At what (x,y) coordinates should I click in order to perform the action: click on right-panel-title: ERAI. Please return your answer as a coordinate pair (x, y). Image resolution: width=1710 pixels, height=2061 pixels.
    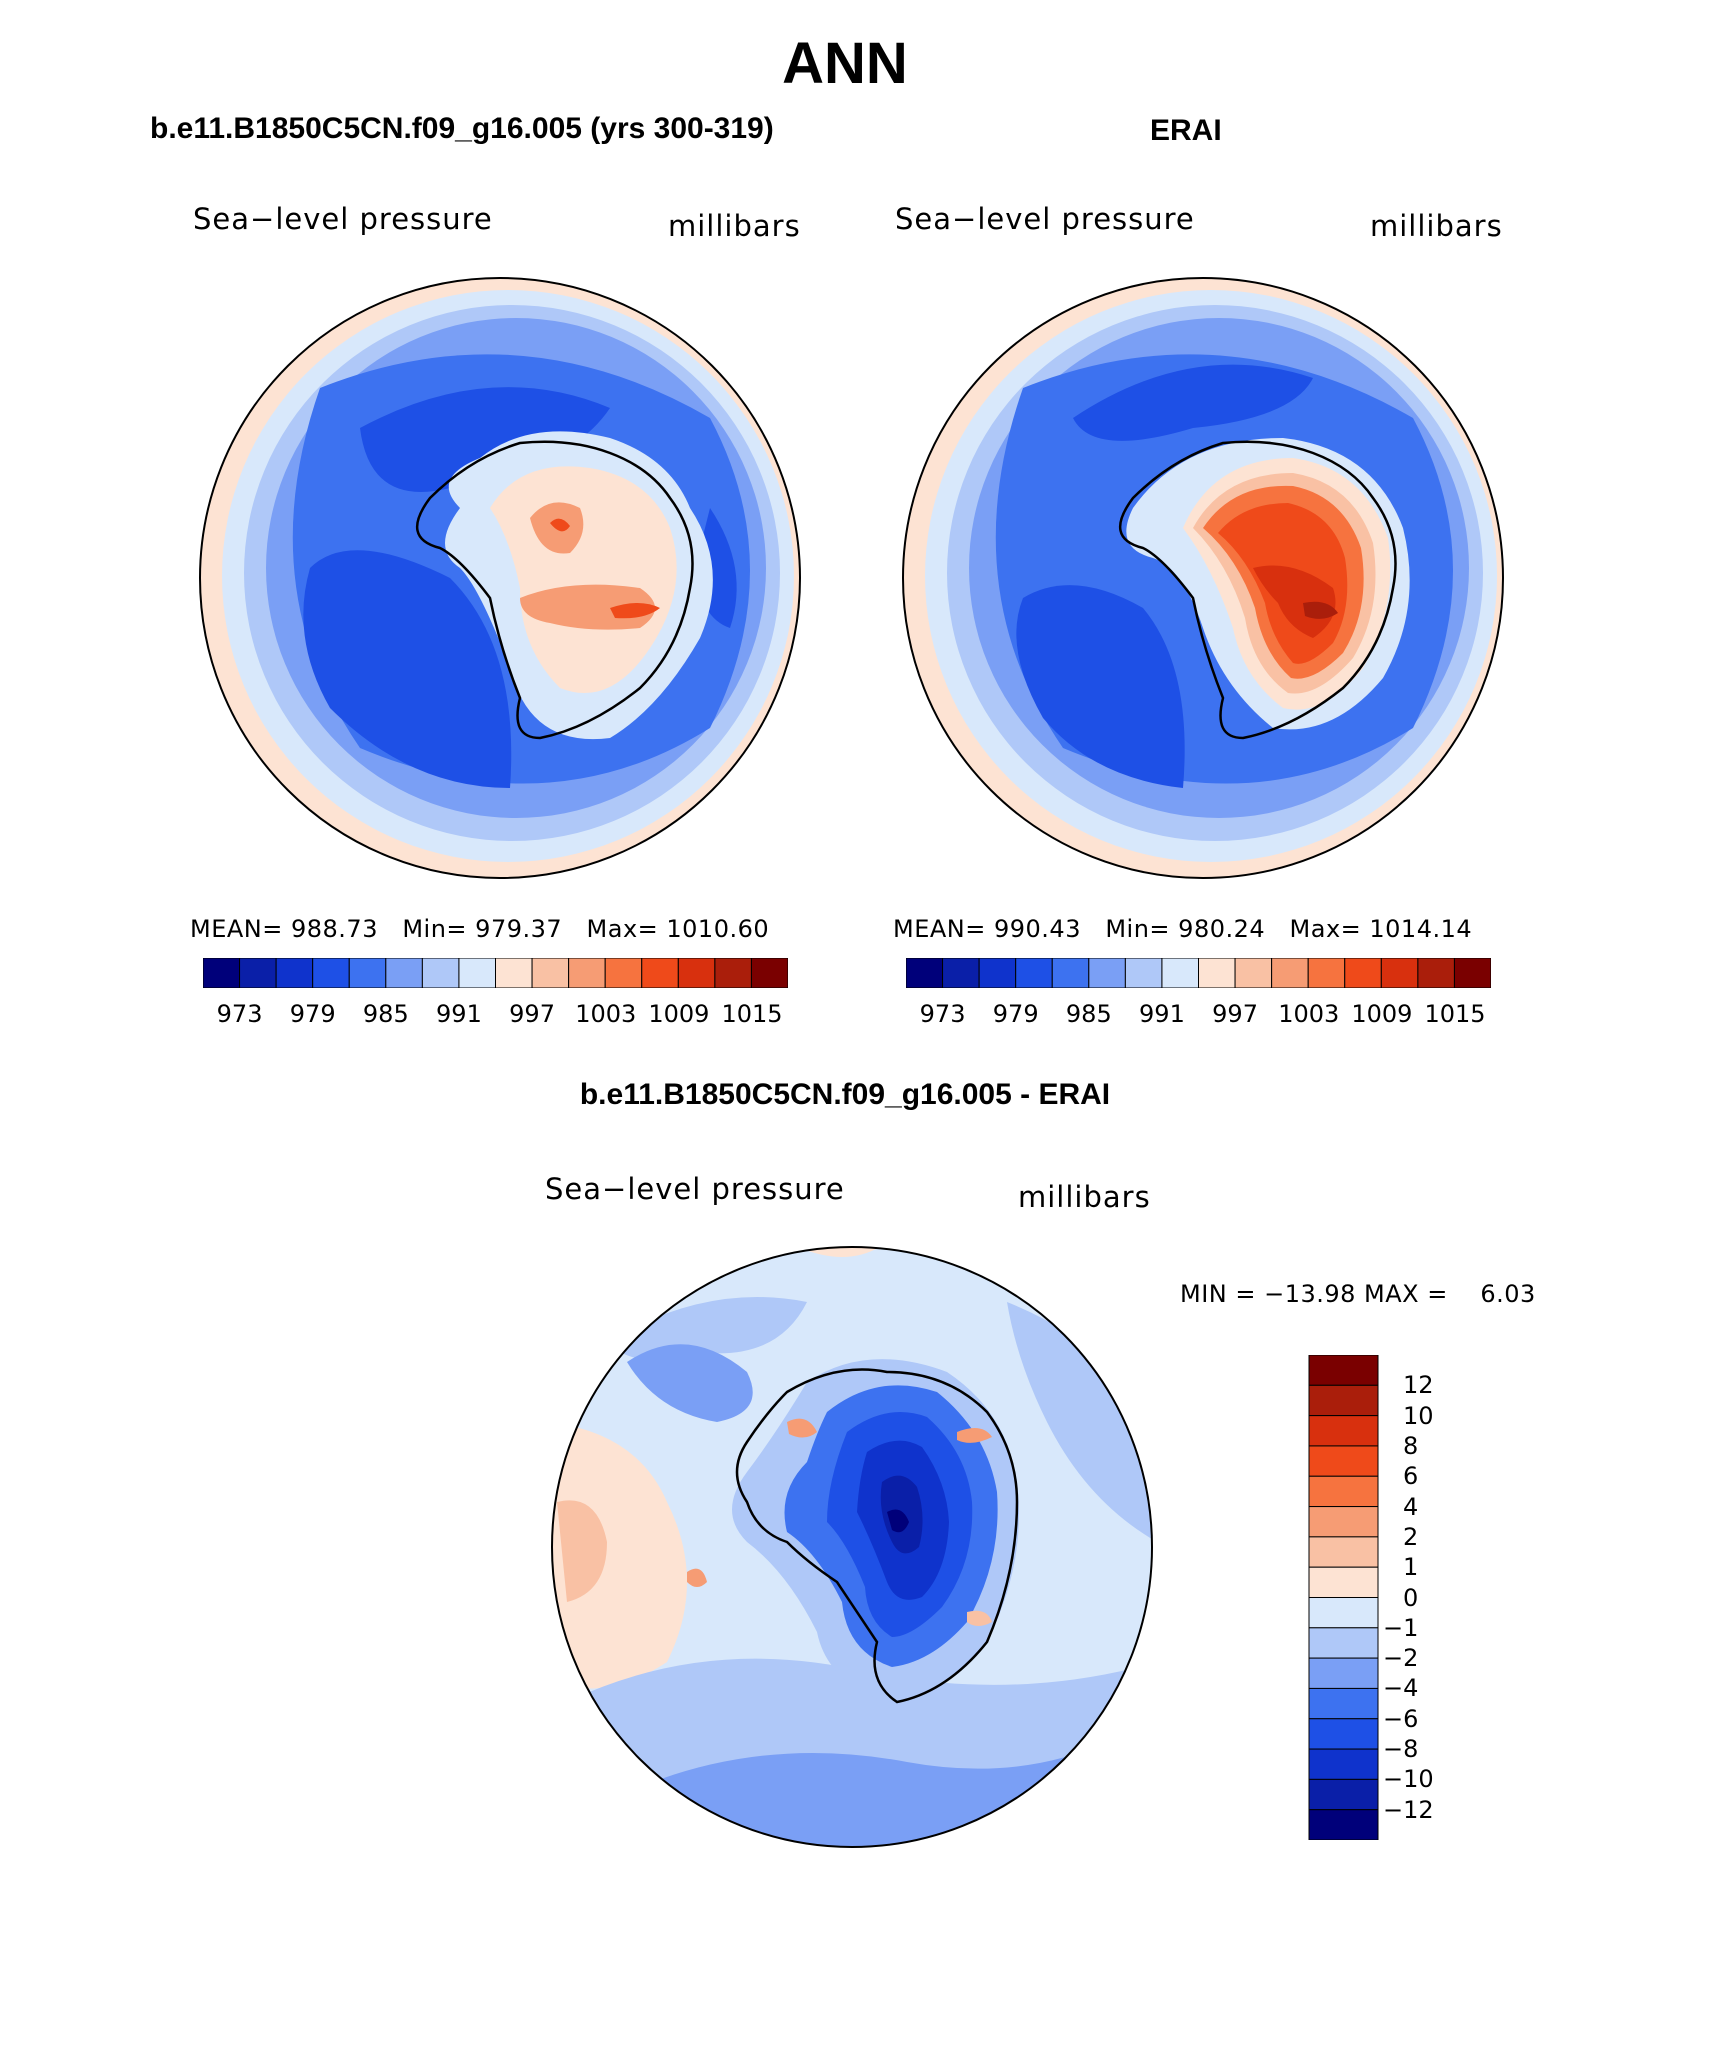
    Looking at the image, I should click on (1186, 130).